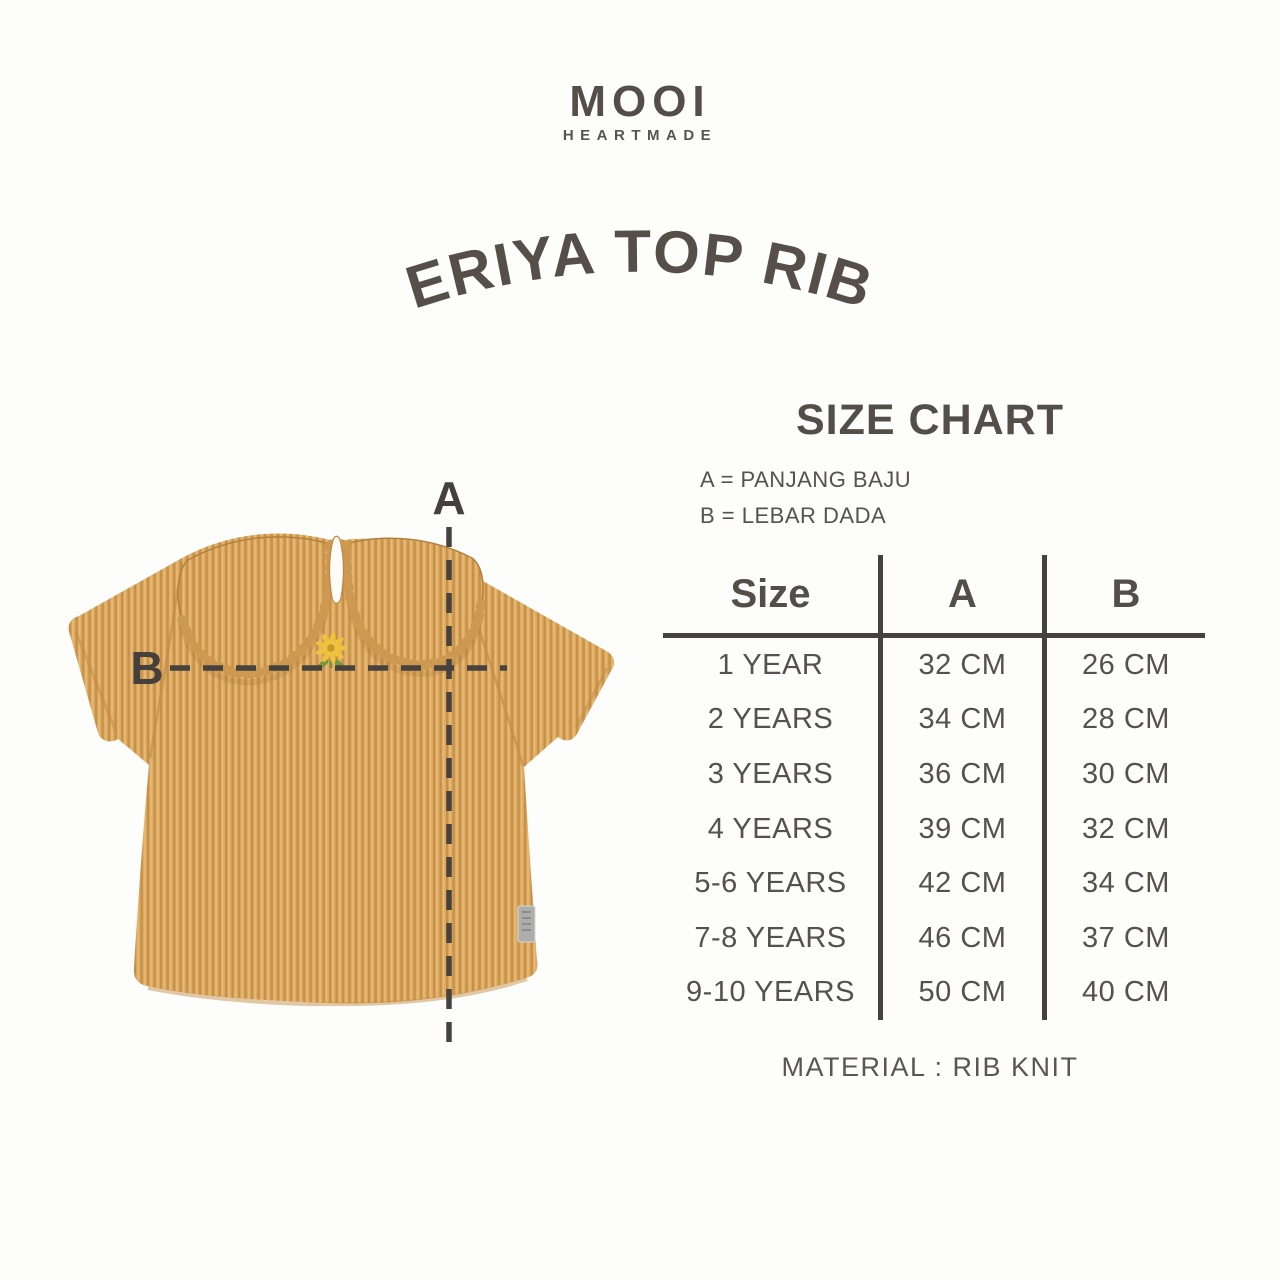 Image resolution: width=1280 pixels, height=1280 pixels. I want to click on ruffle-trim-left, so click(256, 610).